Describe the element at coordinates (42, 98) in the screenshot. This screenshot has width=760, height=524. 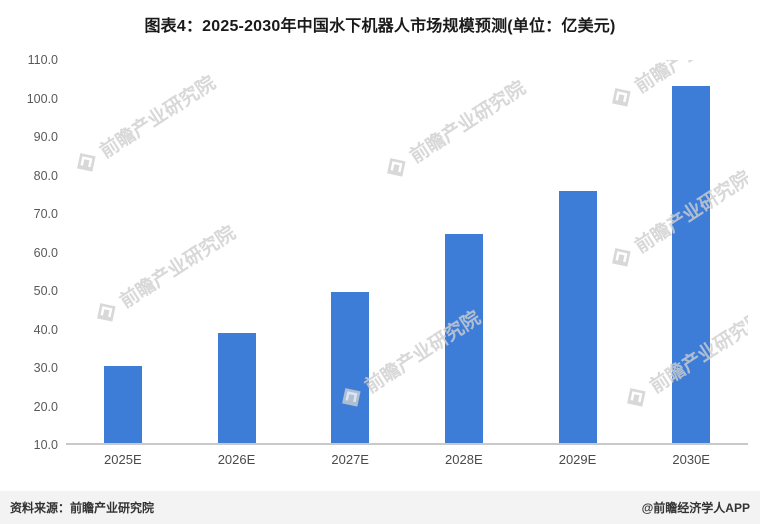
I see `y-axis-label: 100.0` at that location.